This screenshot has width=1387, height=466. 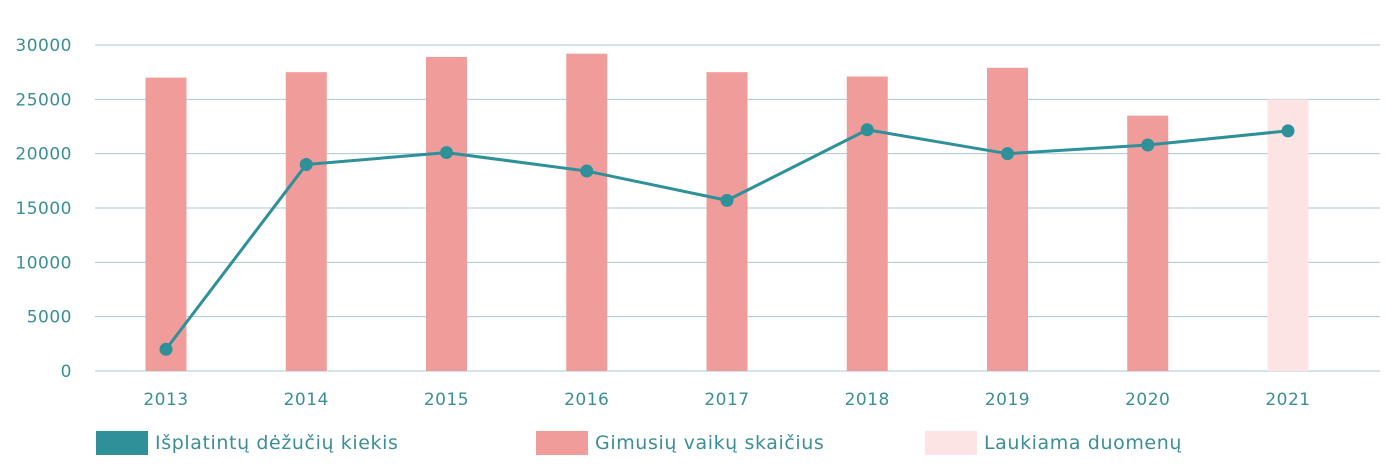 What do you see at coordinates (166, 349) in the screenshot?
I see `line-point-2013` at bounding box center [166, 349].